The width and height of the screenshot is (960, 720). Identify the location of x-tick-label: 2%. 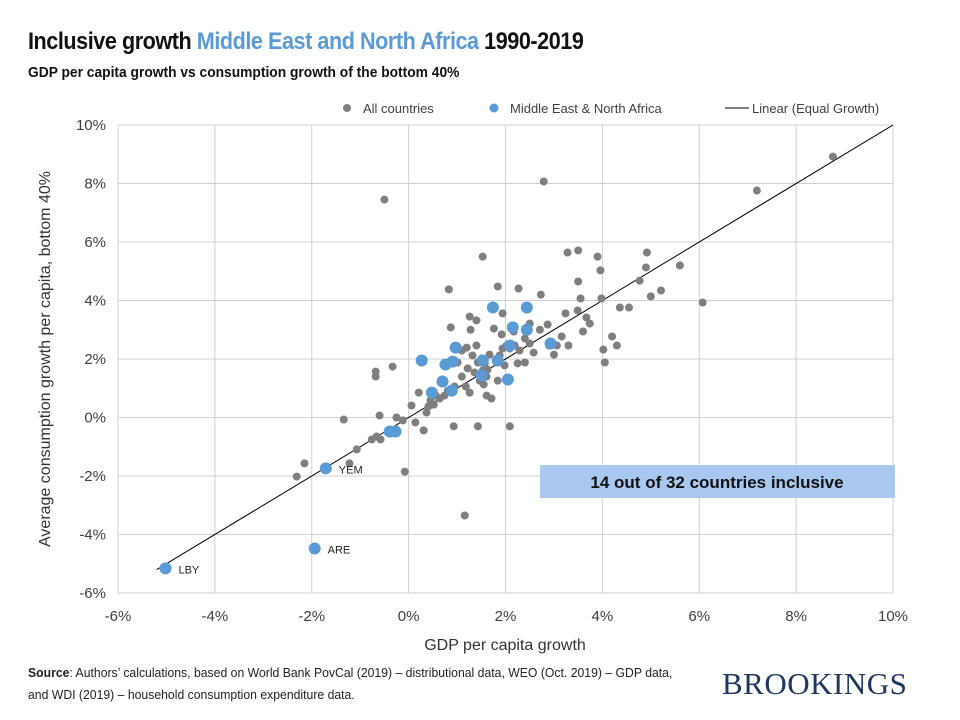
(506, 616).